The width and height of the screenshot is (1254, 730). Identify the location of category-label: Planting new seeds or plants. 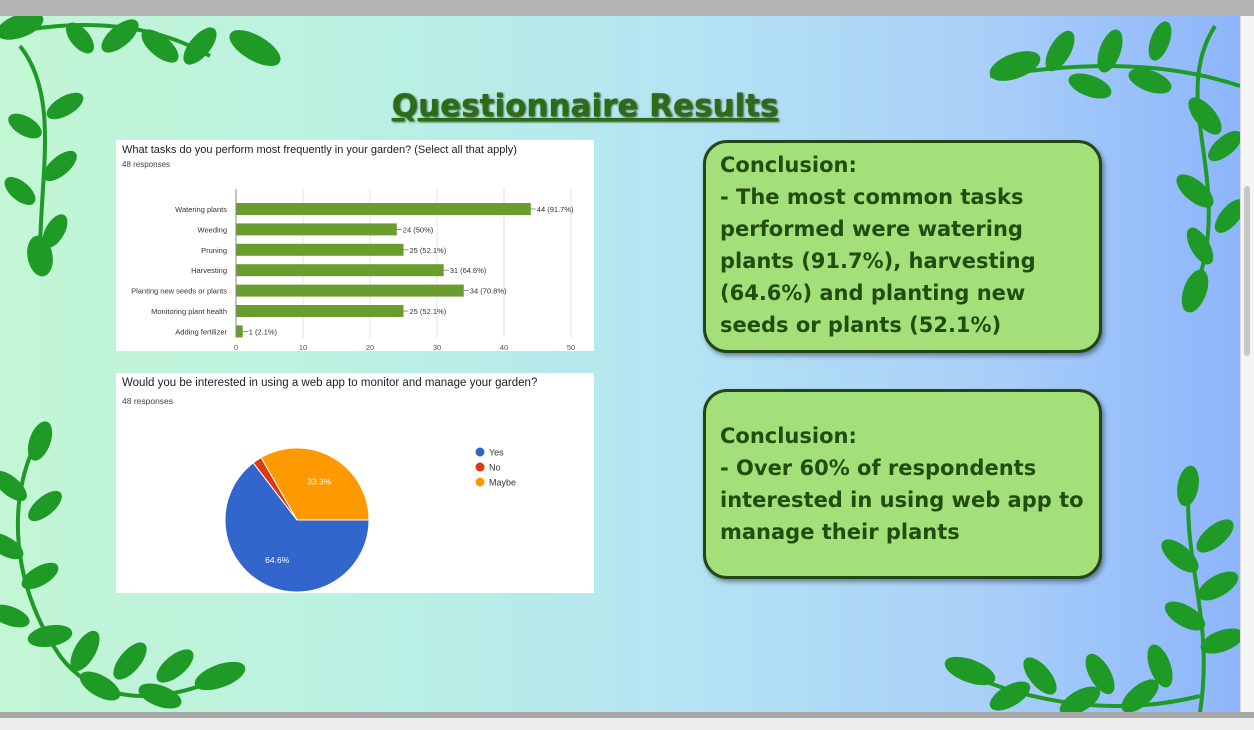
(179, 291).